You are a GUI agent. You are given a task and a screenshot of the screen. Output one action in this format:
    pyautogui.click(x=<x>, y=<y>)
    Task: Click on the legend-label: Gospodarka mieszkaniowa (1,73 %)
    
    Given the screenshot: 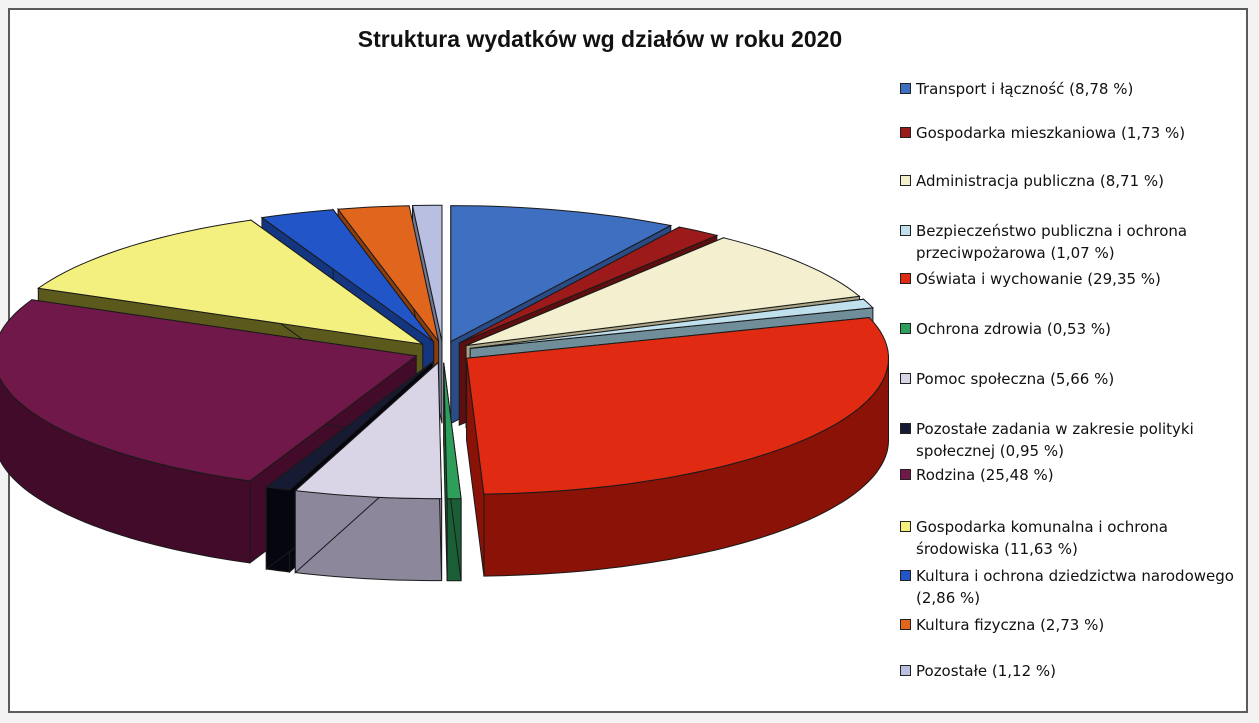 What is the action you would take?
    pyautogui.click(x=1051, y=133)
    